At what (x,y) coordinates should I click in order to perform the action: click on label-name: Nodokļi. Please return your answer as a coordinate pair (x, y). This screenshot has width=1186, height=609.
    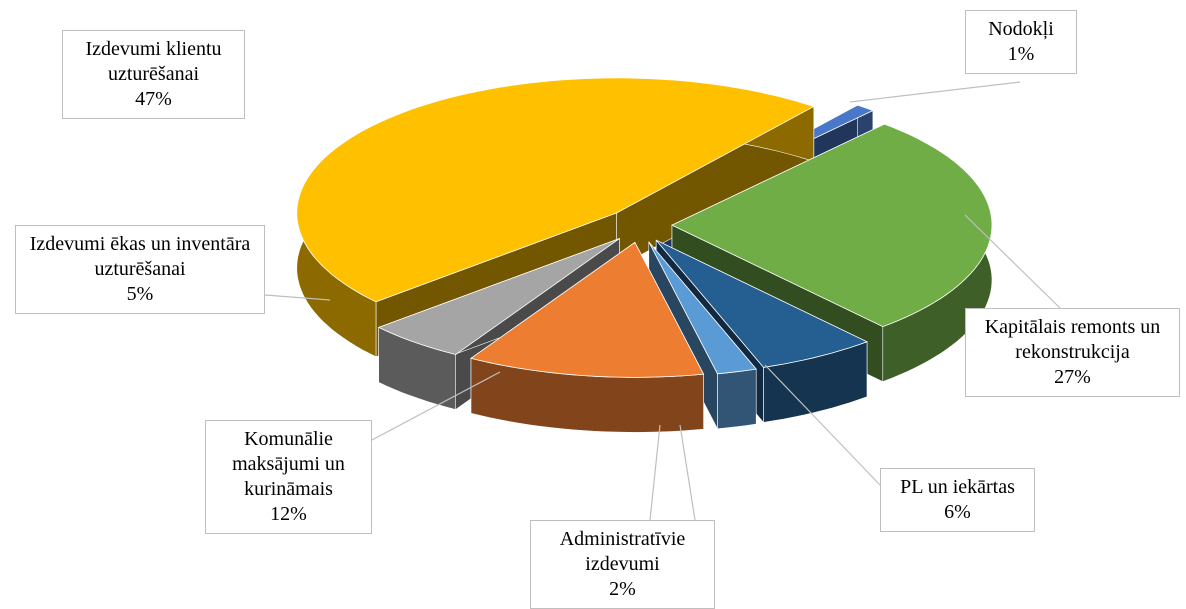
    Looking at the image, I should click on (1021, 29).